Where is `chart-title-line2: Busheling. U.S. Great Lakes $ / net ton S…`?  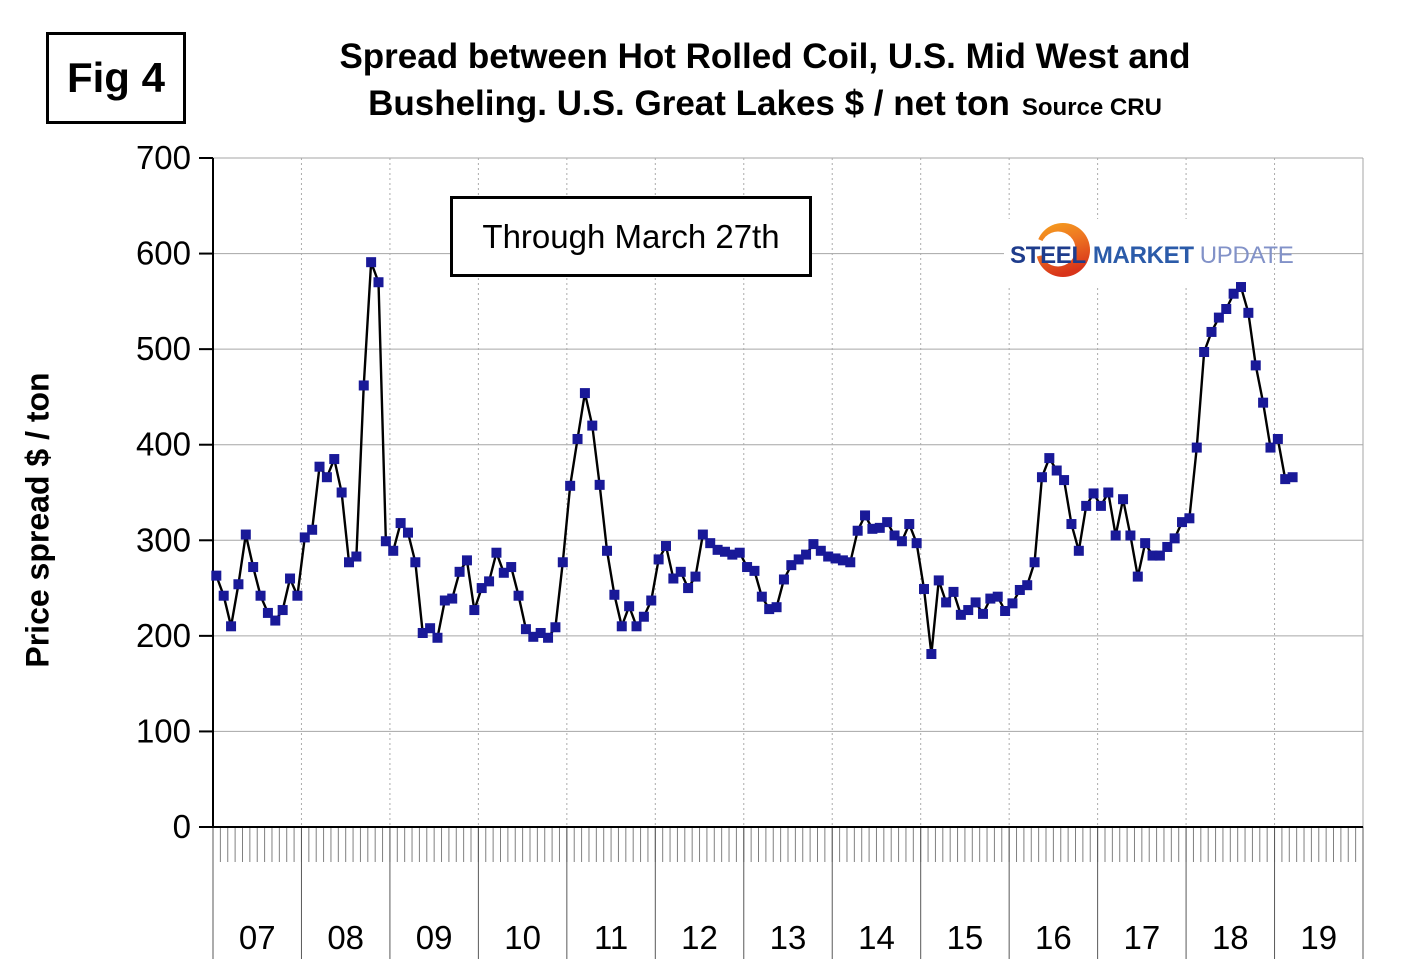 chart-title-line2: Busheling. U.S. Great Lakes $ / net ton S… is located at coordinates (765, 103).